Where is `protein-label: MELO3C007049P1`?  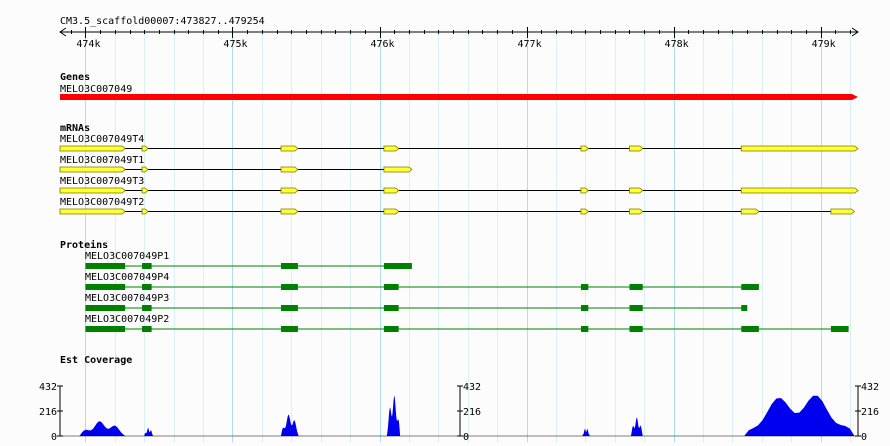 protein-label: MELO3C007049P1 is located at coordinates (127, 256).